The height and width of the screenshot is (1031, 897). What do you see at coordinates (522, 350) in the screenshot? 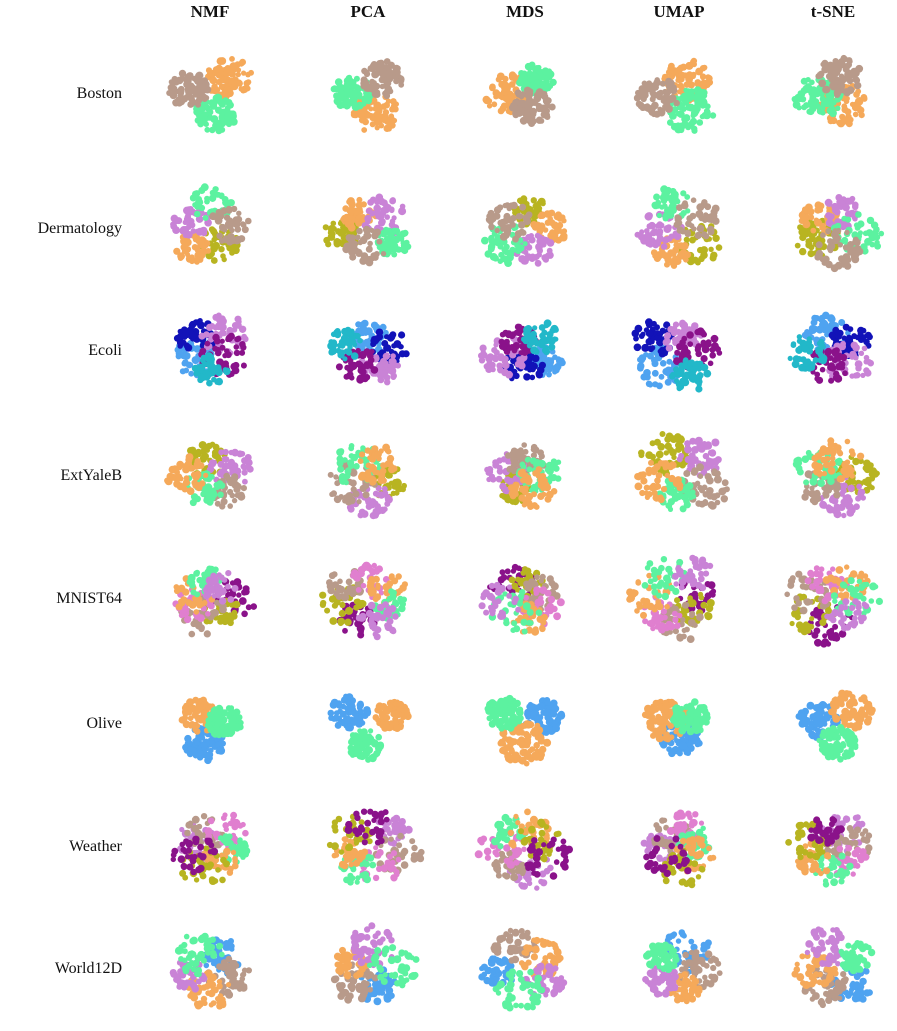
I see `scatter-plot` at bounding box center [522, 350].